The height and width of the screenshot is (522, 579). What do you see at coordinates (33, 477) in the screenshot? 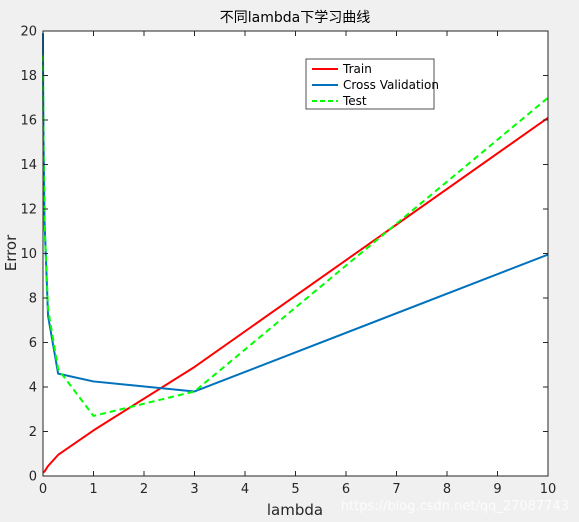
I see `y-tick-label: 0` at bounding box center [33, 477].